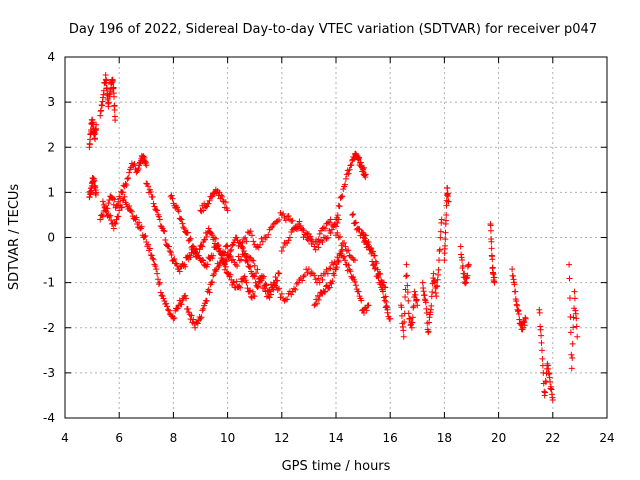 The height and width of the screenshot is (480, 640). What do you see at coordinates (606, 438) in the screenshot?
I see `x-tick-label: 24` at bounding box center [606, 438].